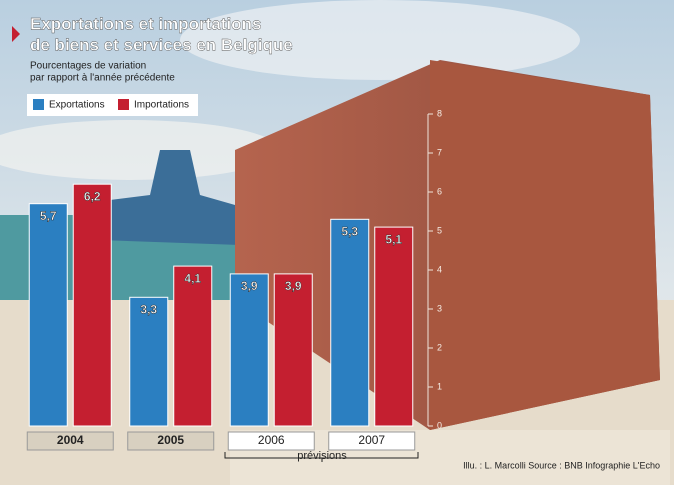  I want to click on annotation: prévisions, so click(322, 456).